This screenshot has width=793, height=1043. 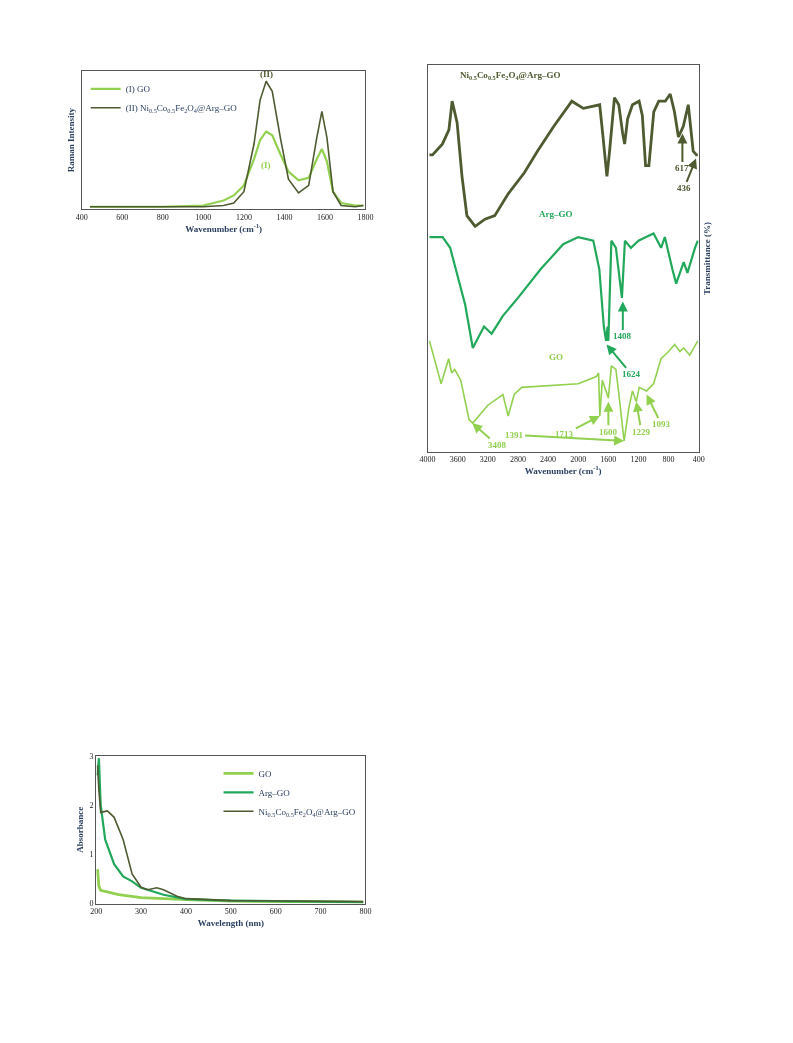 What do you see at coordinates (578, 460) in the screenshot?
I see `x-tick-label: 2000` at bounding box center [578, 460].